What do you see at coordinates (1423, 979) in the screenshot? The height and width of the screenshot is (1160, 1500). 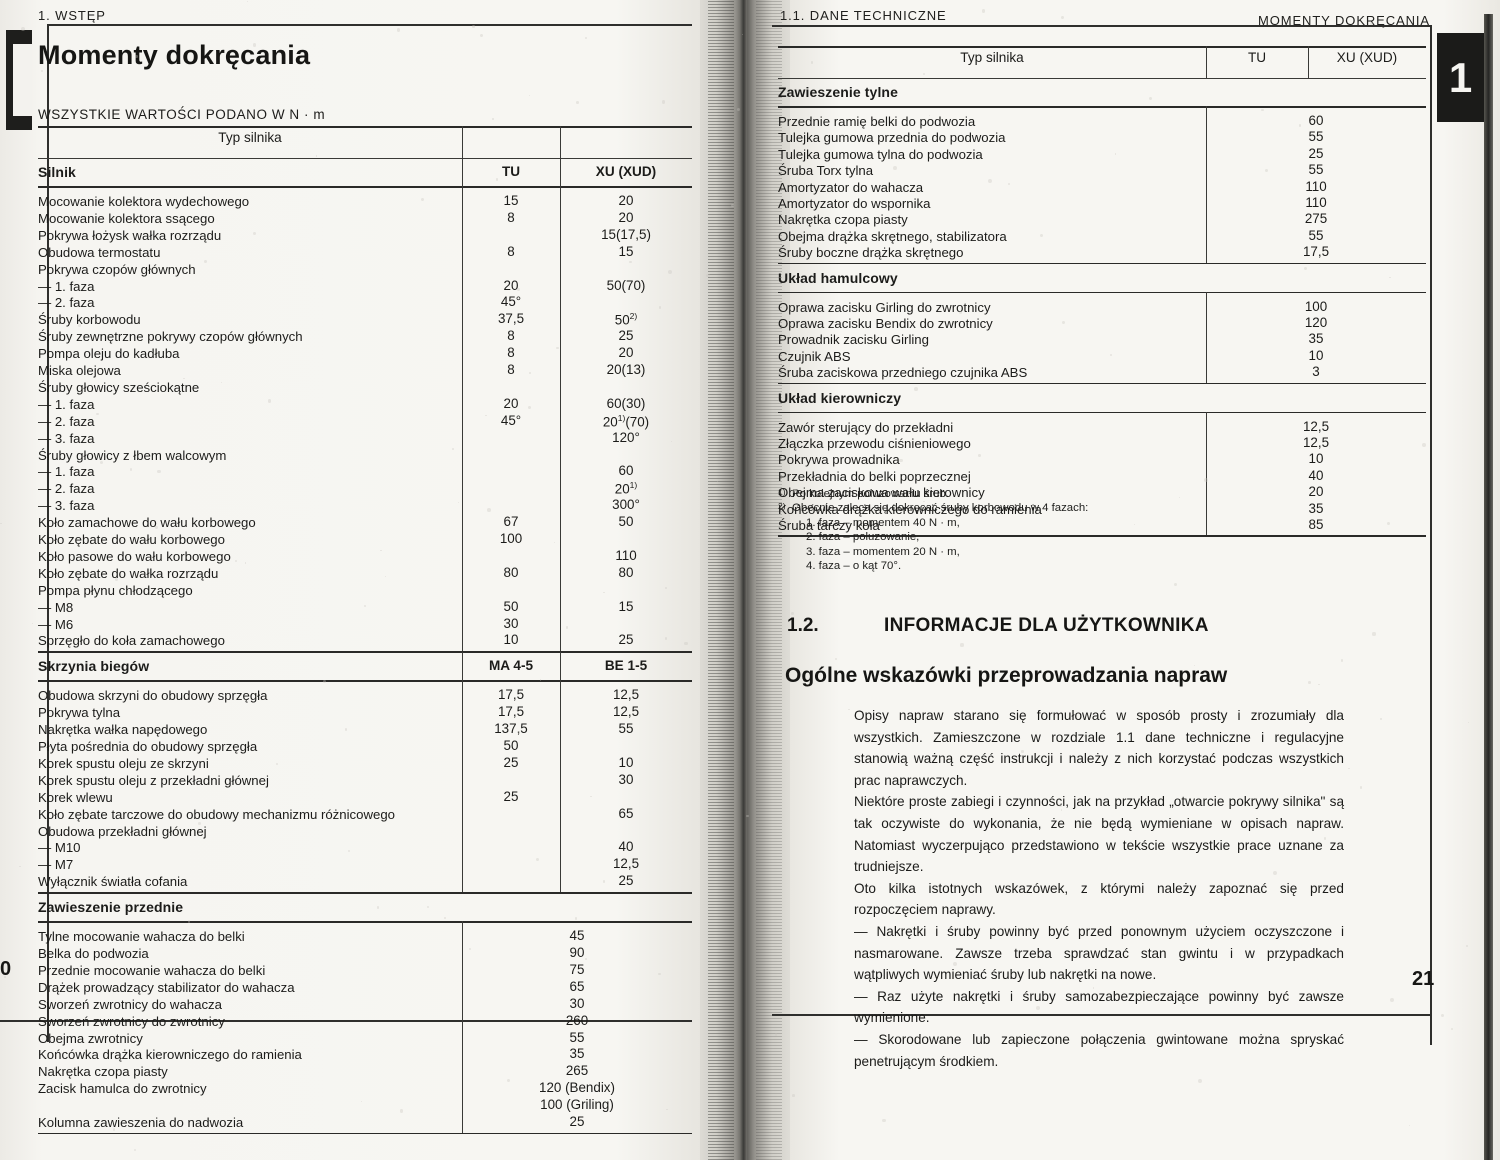 I see `right-page-number: 21` at bounding box center [1423, 979].